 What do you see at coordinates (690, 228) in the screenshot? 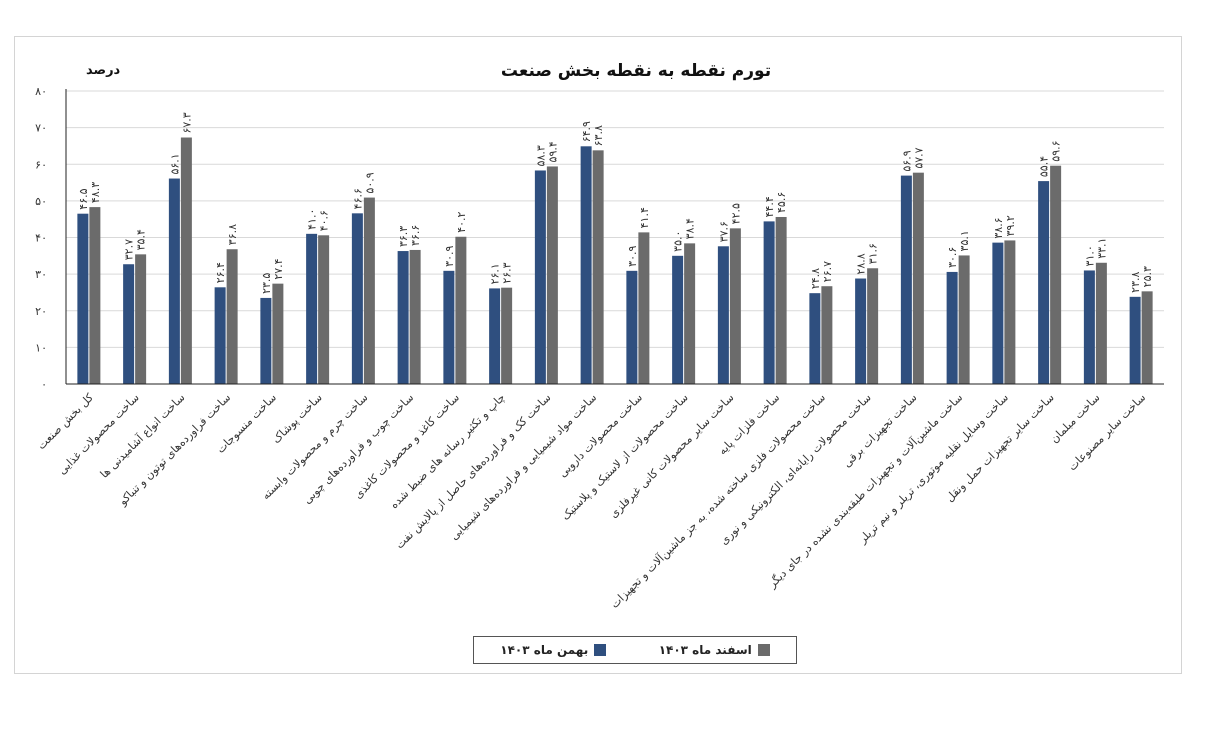
I see `data-label: ۳۸.۴` at bounding box center [690, 228].